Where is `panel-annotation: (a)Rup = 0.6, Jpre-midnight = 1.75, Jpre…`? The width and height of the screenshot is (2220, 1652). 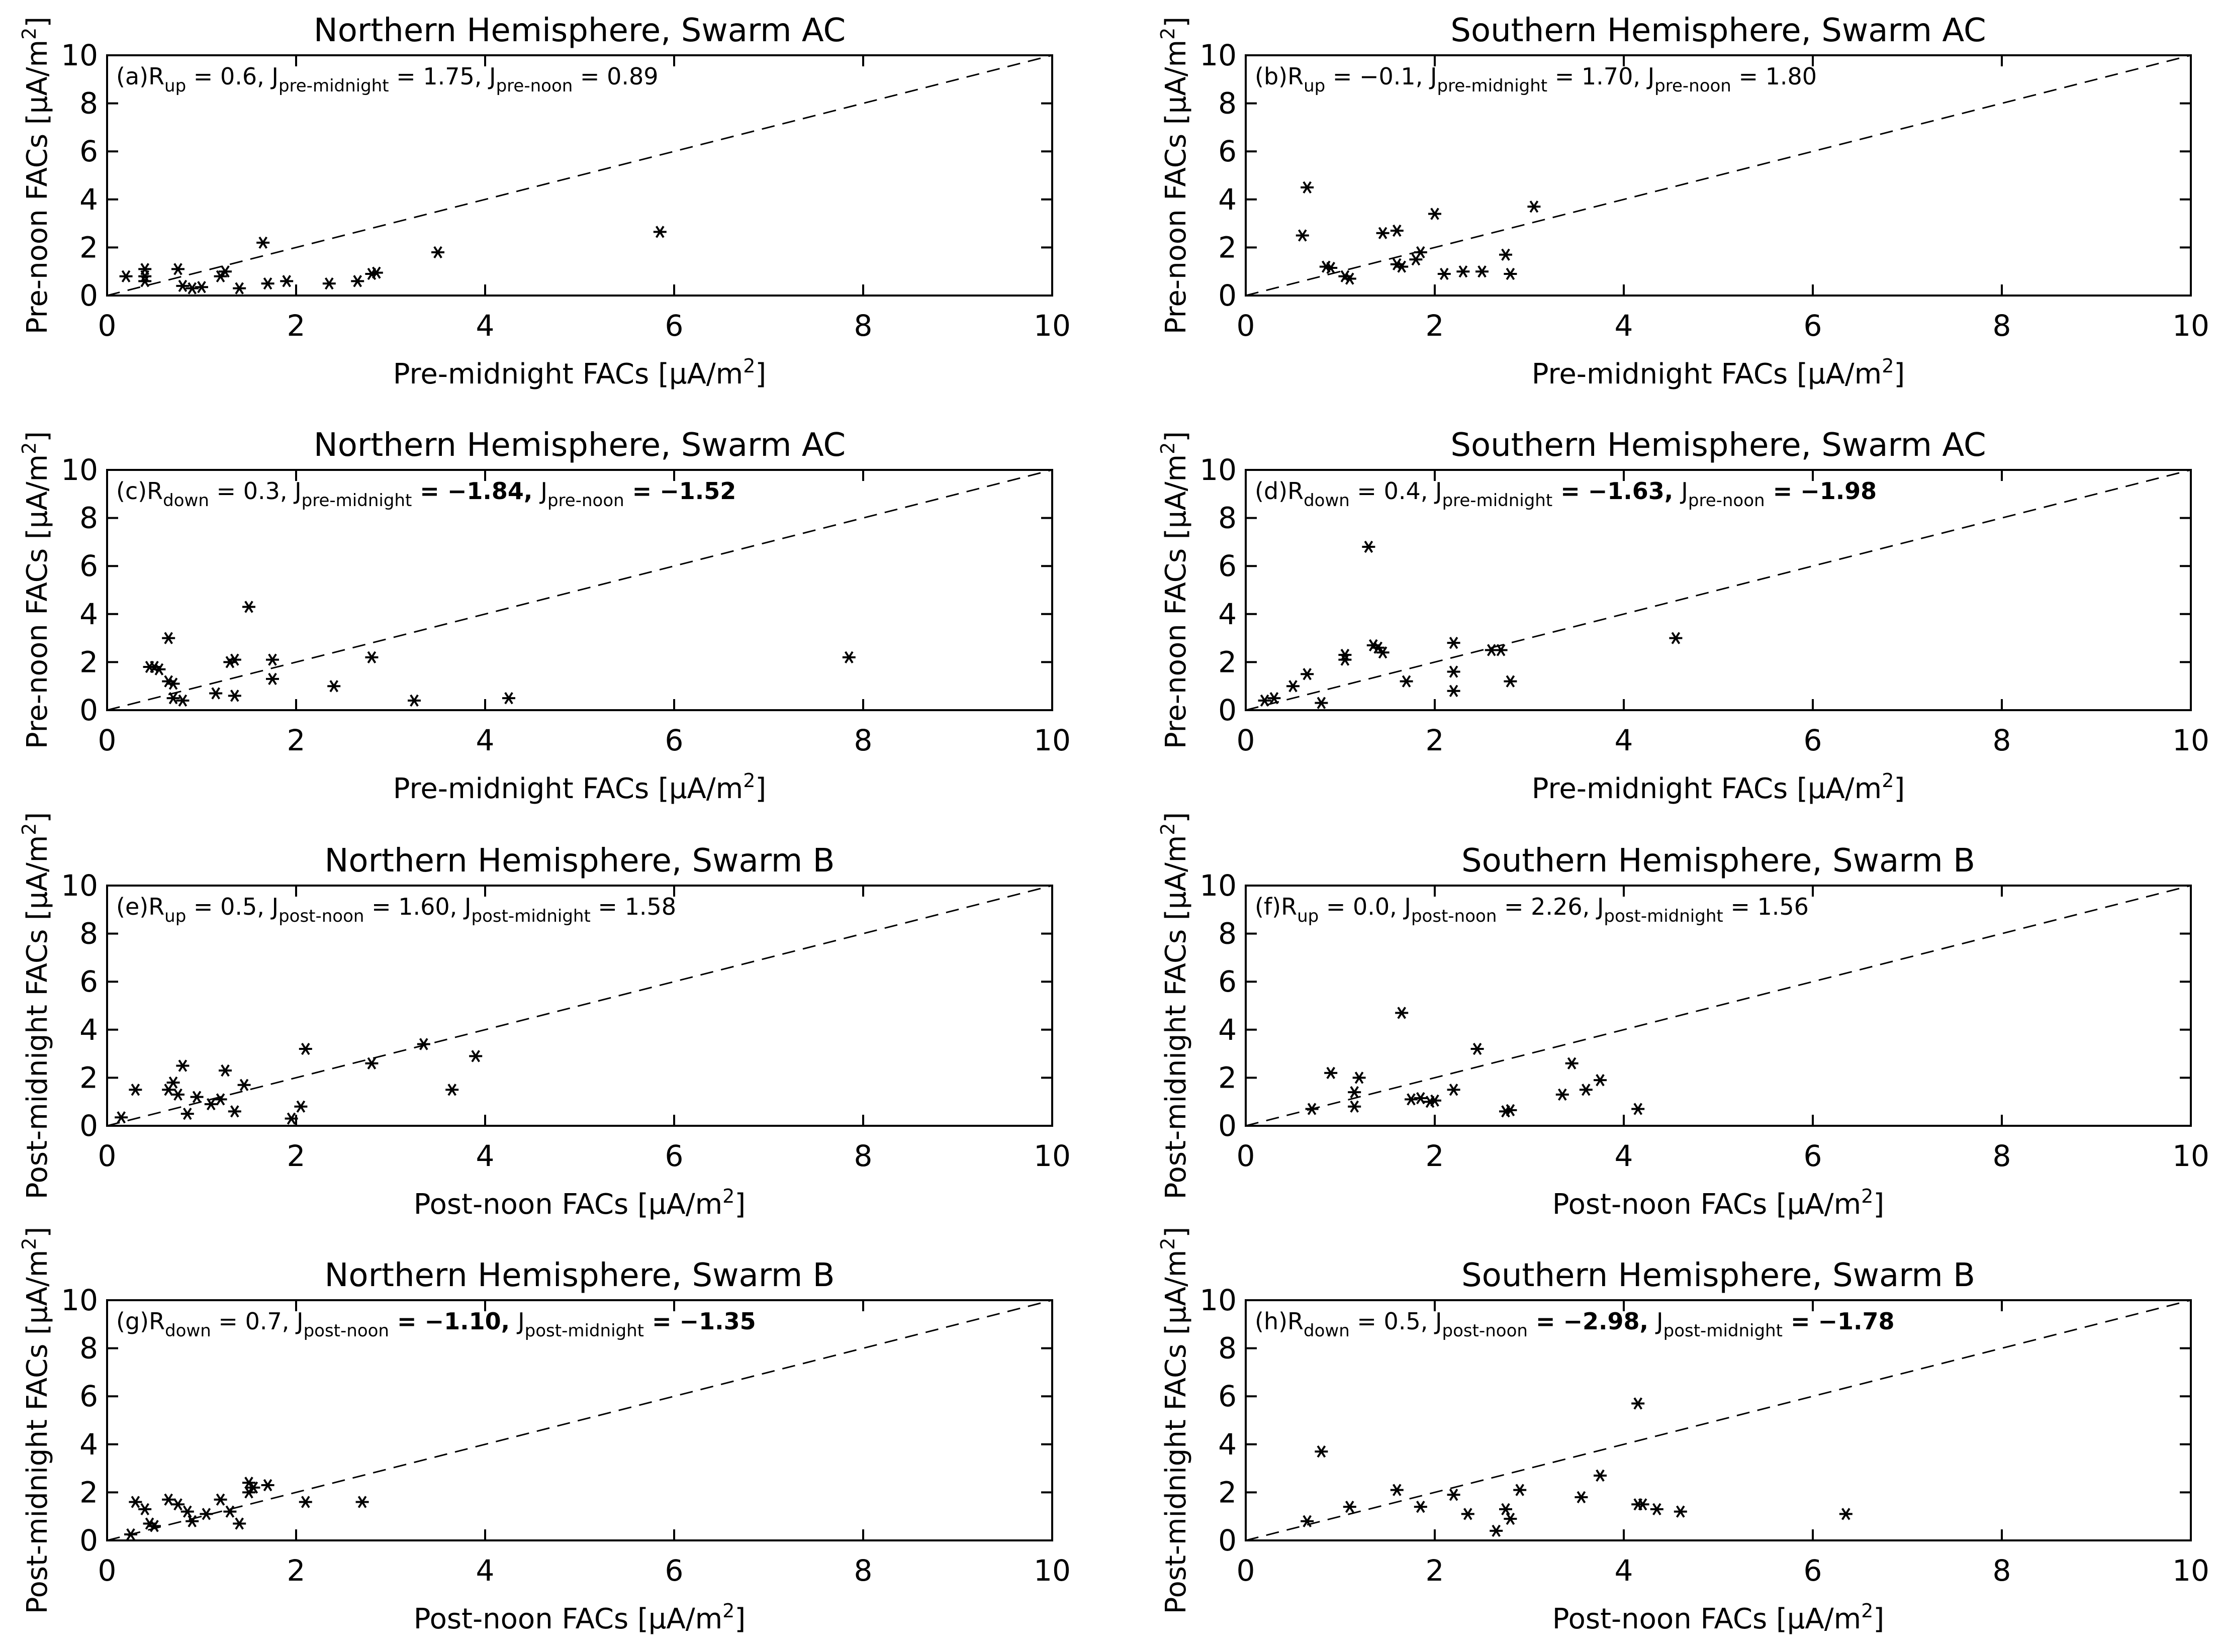 panel-annotation: (a)Rup = 0.6, Jpre-midnight = 1.75, Jpre… is located at coordinates (387, 79).